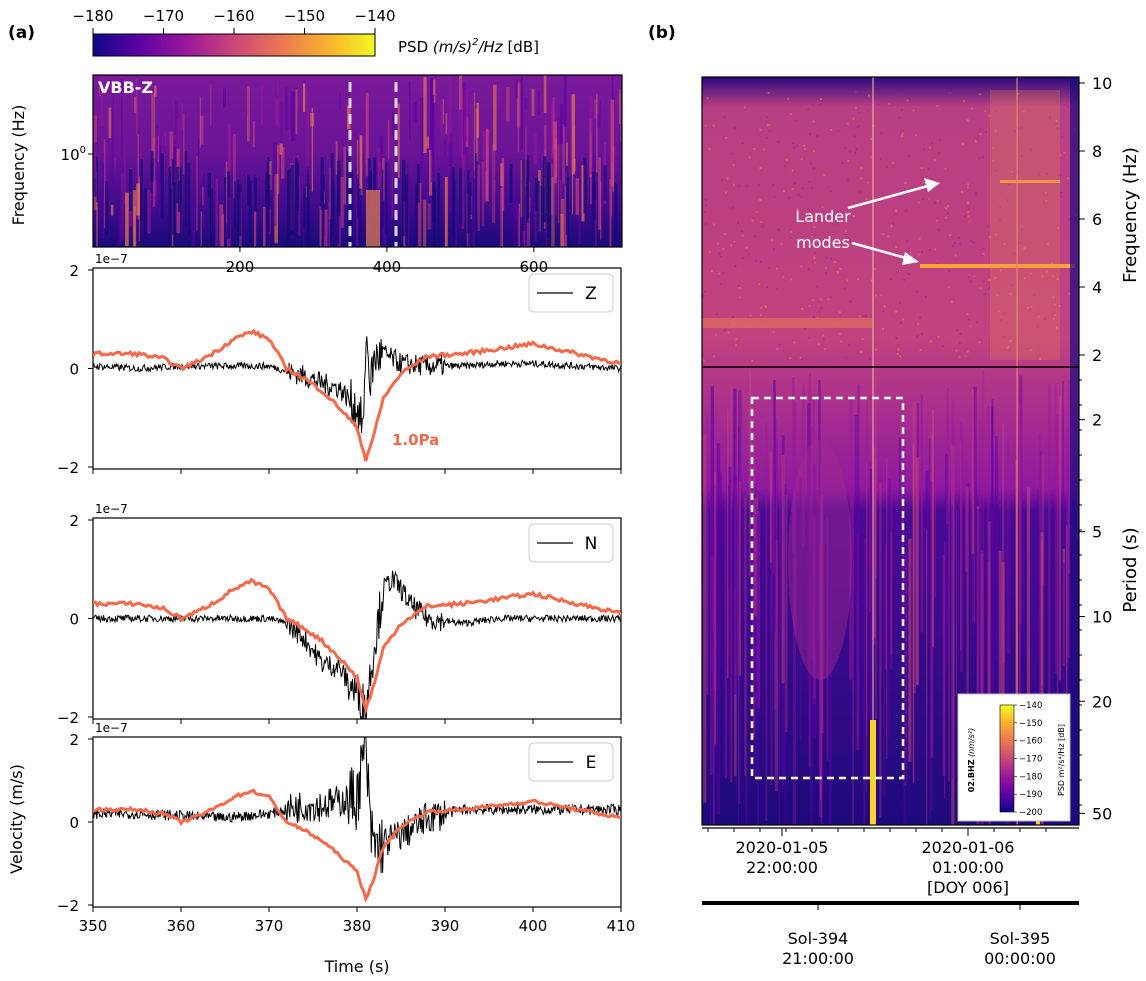 This screenshot has height=981, width=1146. I want to click on trace-panel-n: 2 0 −2 1e−7 N, so click(339, 614).